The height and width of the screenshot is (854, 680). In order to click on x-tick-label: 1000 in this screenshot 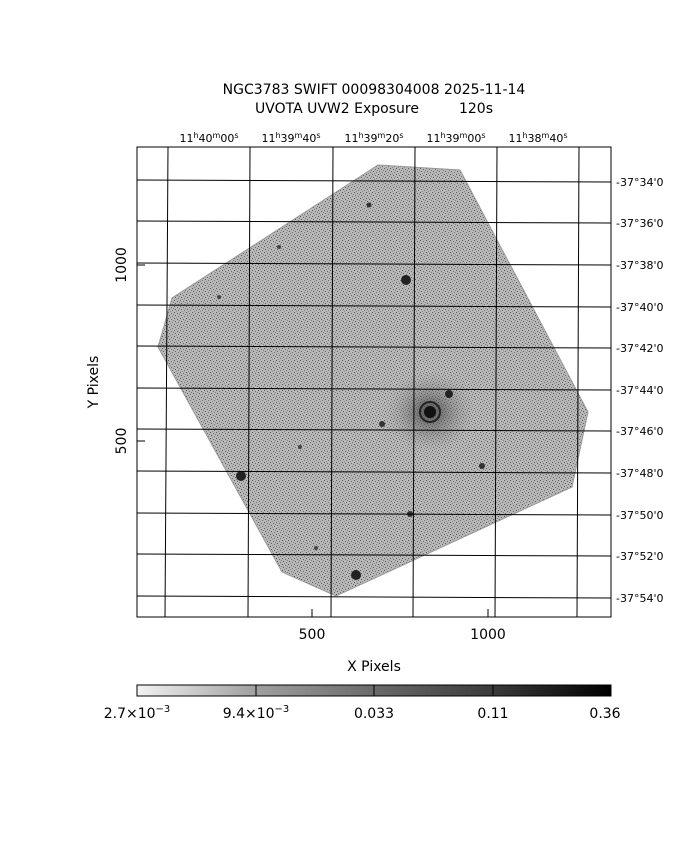, I will do `click(488, 635)`.